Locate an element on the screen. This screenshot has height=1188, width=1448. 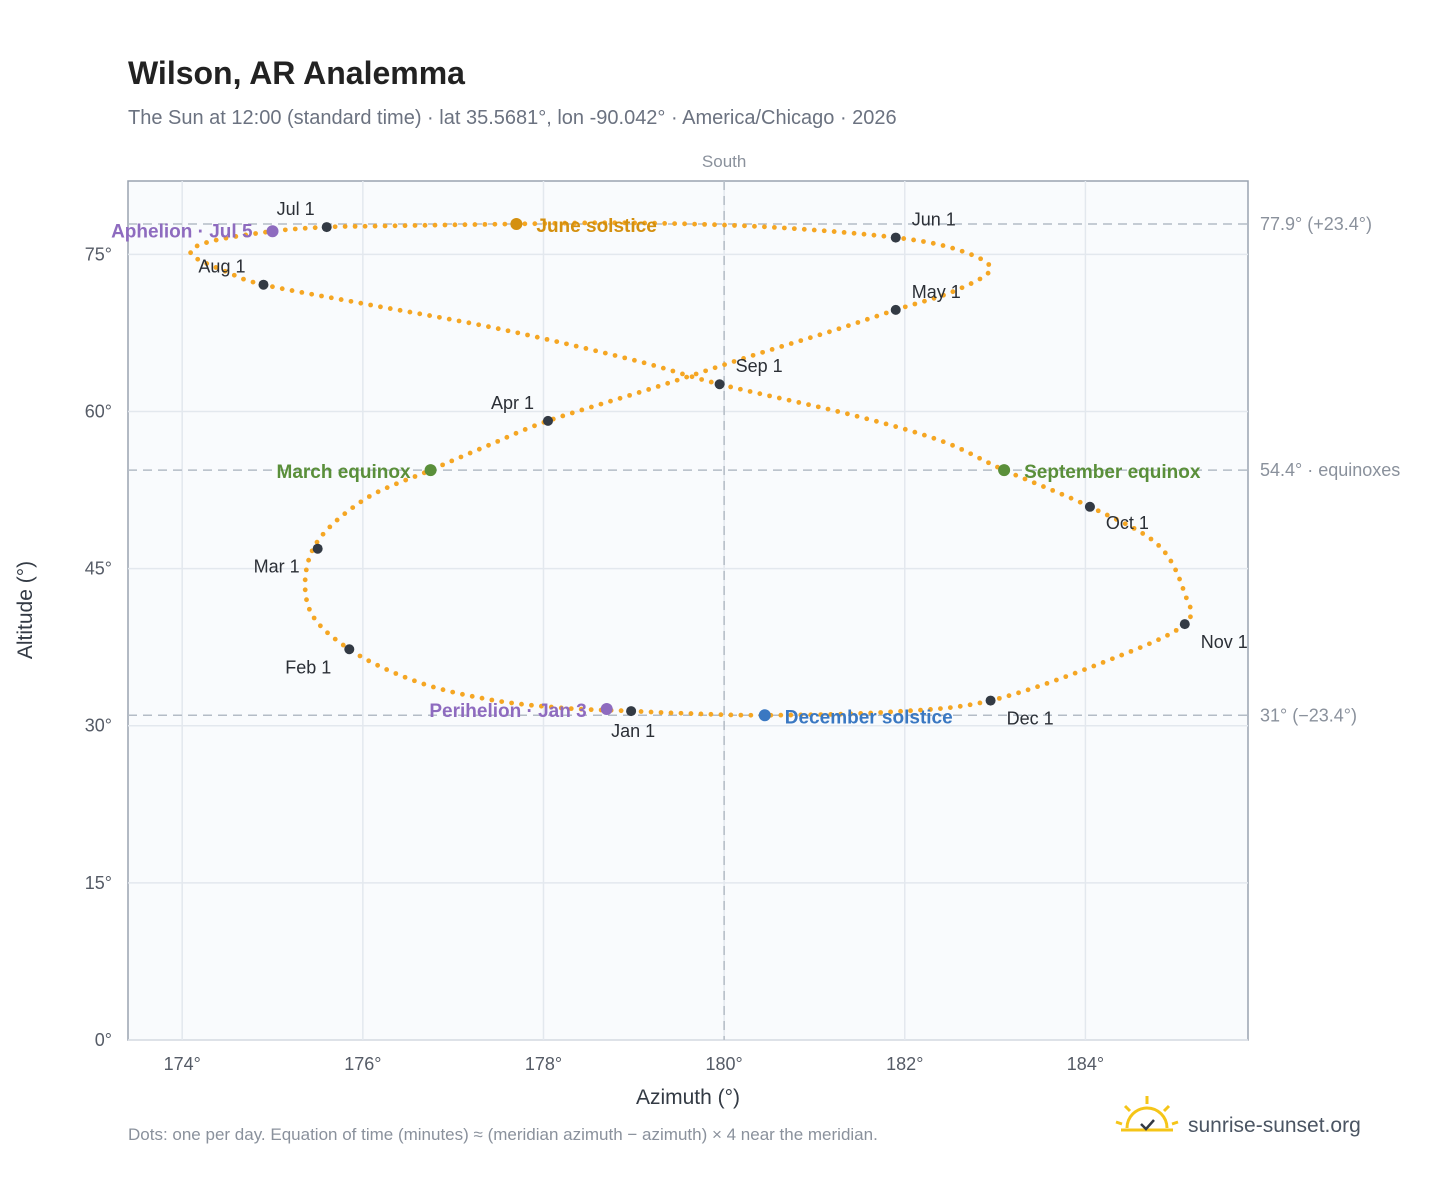
month-label: Aug 1 is located at coordinates (221, 267).